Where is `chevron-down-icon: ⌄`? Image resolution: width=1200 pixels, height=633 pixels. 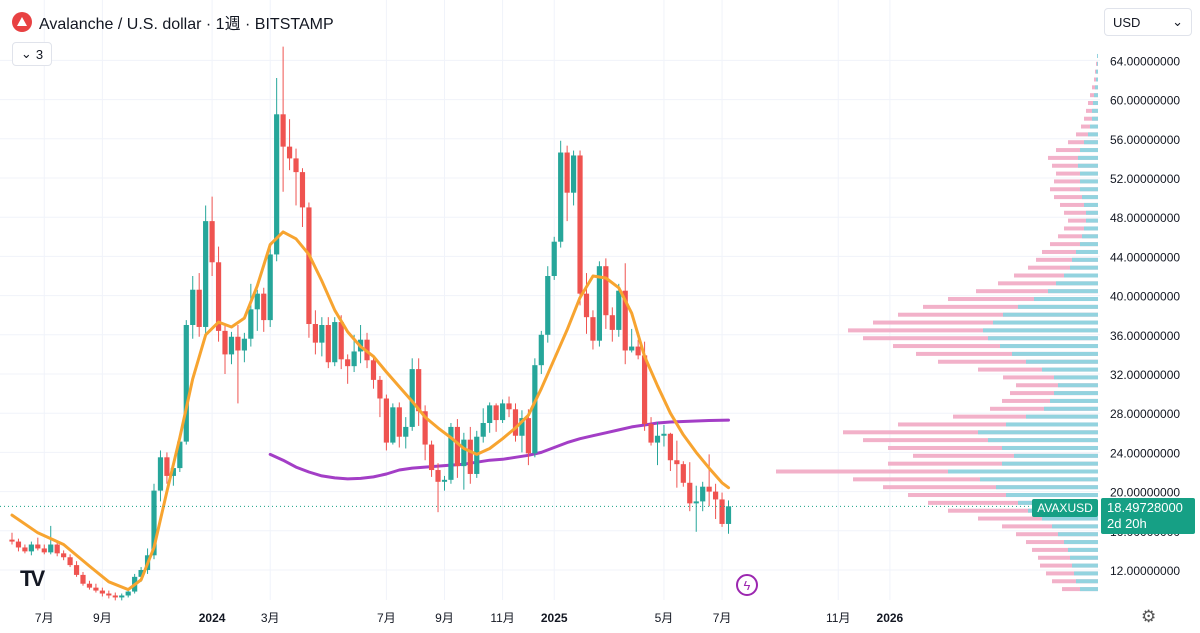
chevron-down-icon: ⌄ is located at coordinates (26, 53).